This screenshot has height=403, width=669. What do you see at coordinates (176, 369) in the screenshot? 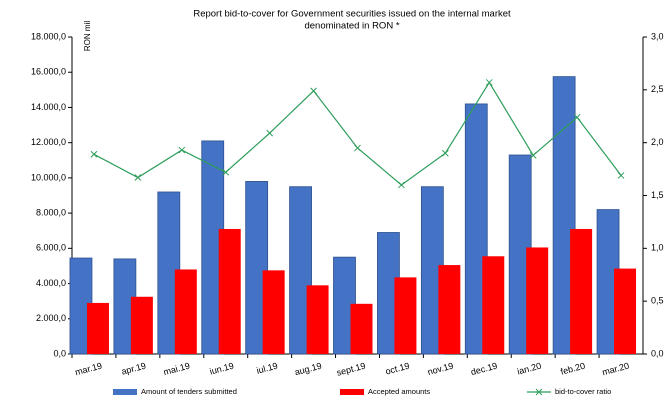
I see `x-tick-label: mai.19` at bounding box center [176, 369].